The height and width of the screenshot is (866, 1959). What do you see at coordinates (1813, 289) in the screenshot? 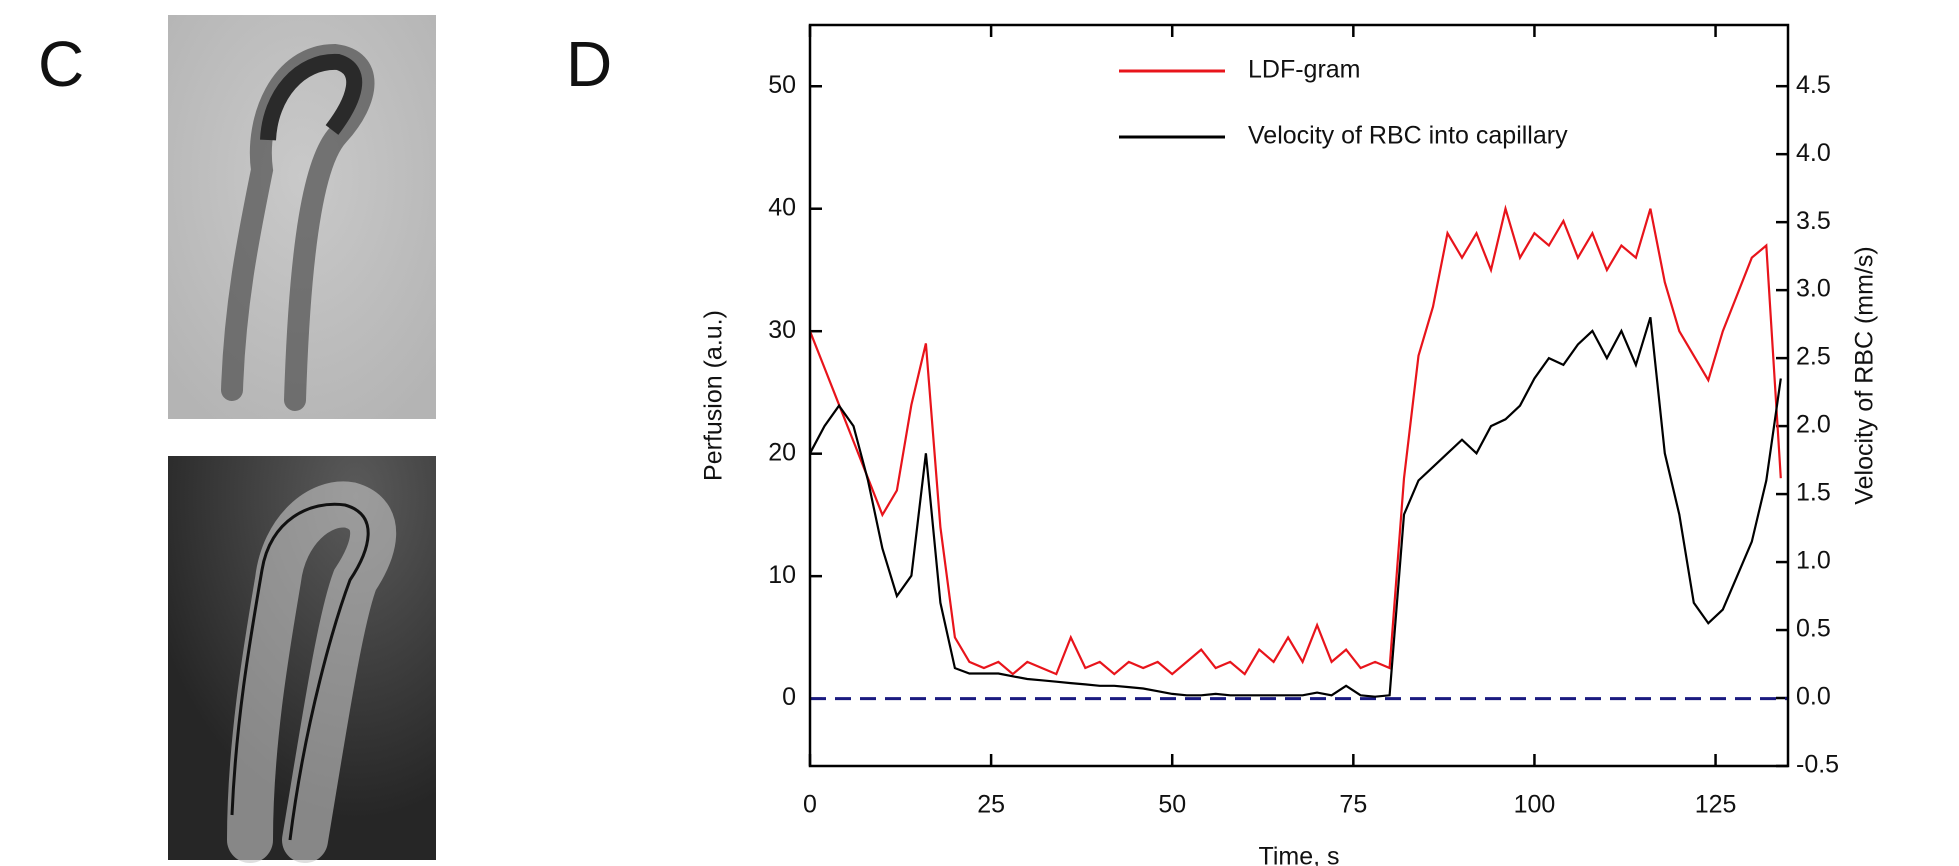
I see `y2-tick-label: 3.0` at bounding box center [1813, 289].